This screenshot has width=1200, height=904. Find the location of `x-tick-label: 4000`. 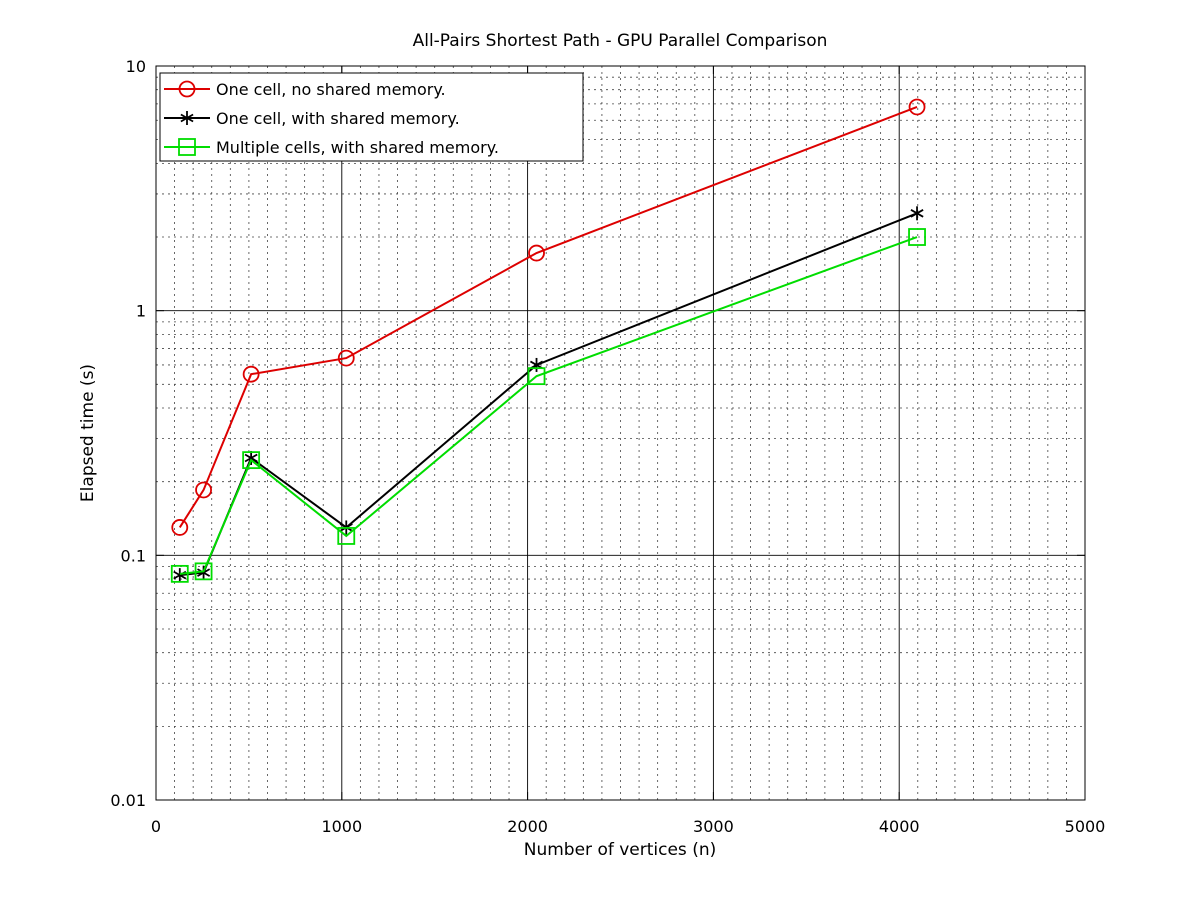

x-tick-label: 4000 is located at coordinates (899, 826).